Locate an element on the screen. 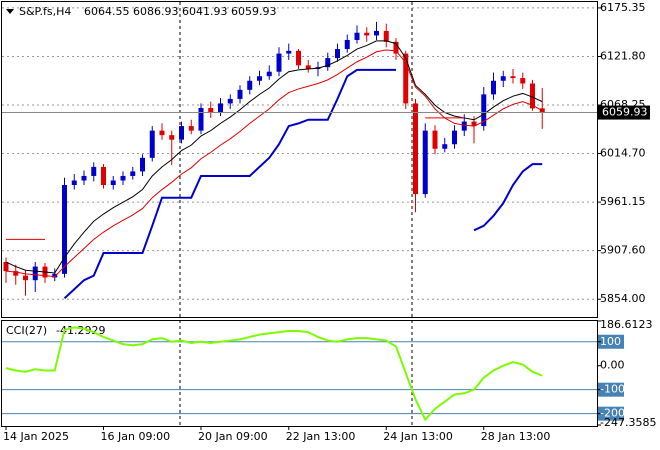 This screenshot has width=660, height=450. ohlc-close: 6059.93 is located at coordinates (254, 11).